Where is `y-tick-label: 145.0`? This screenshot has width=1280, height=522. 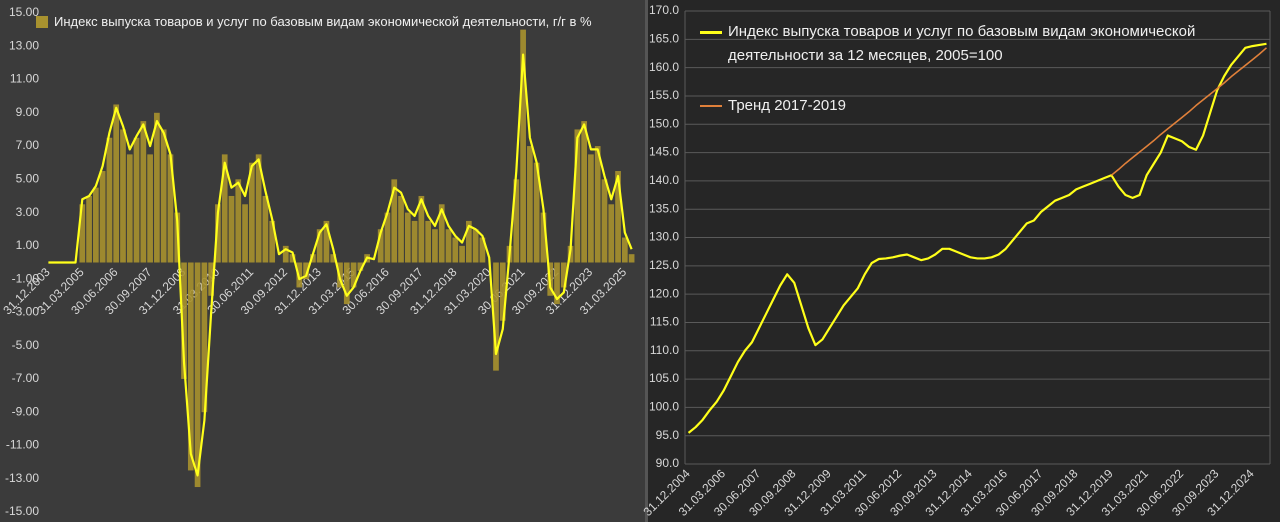
y-tick-label: 145.0 is located at coordinates (664, 152).